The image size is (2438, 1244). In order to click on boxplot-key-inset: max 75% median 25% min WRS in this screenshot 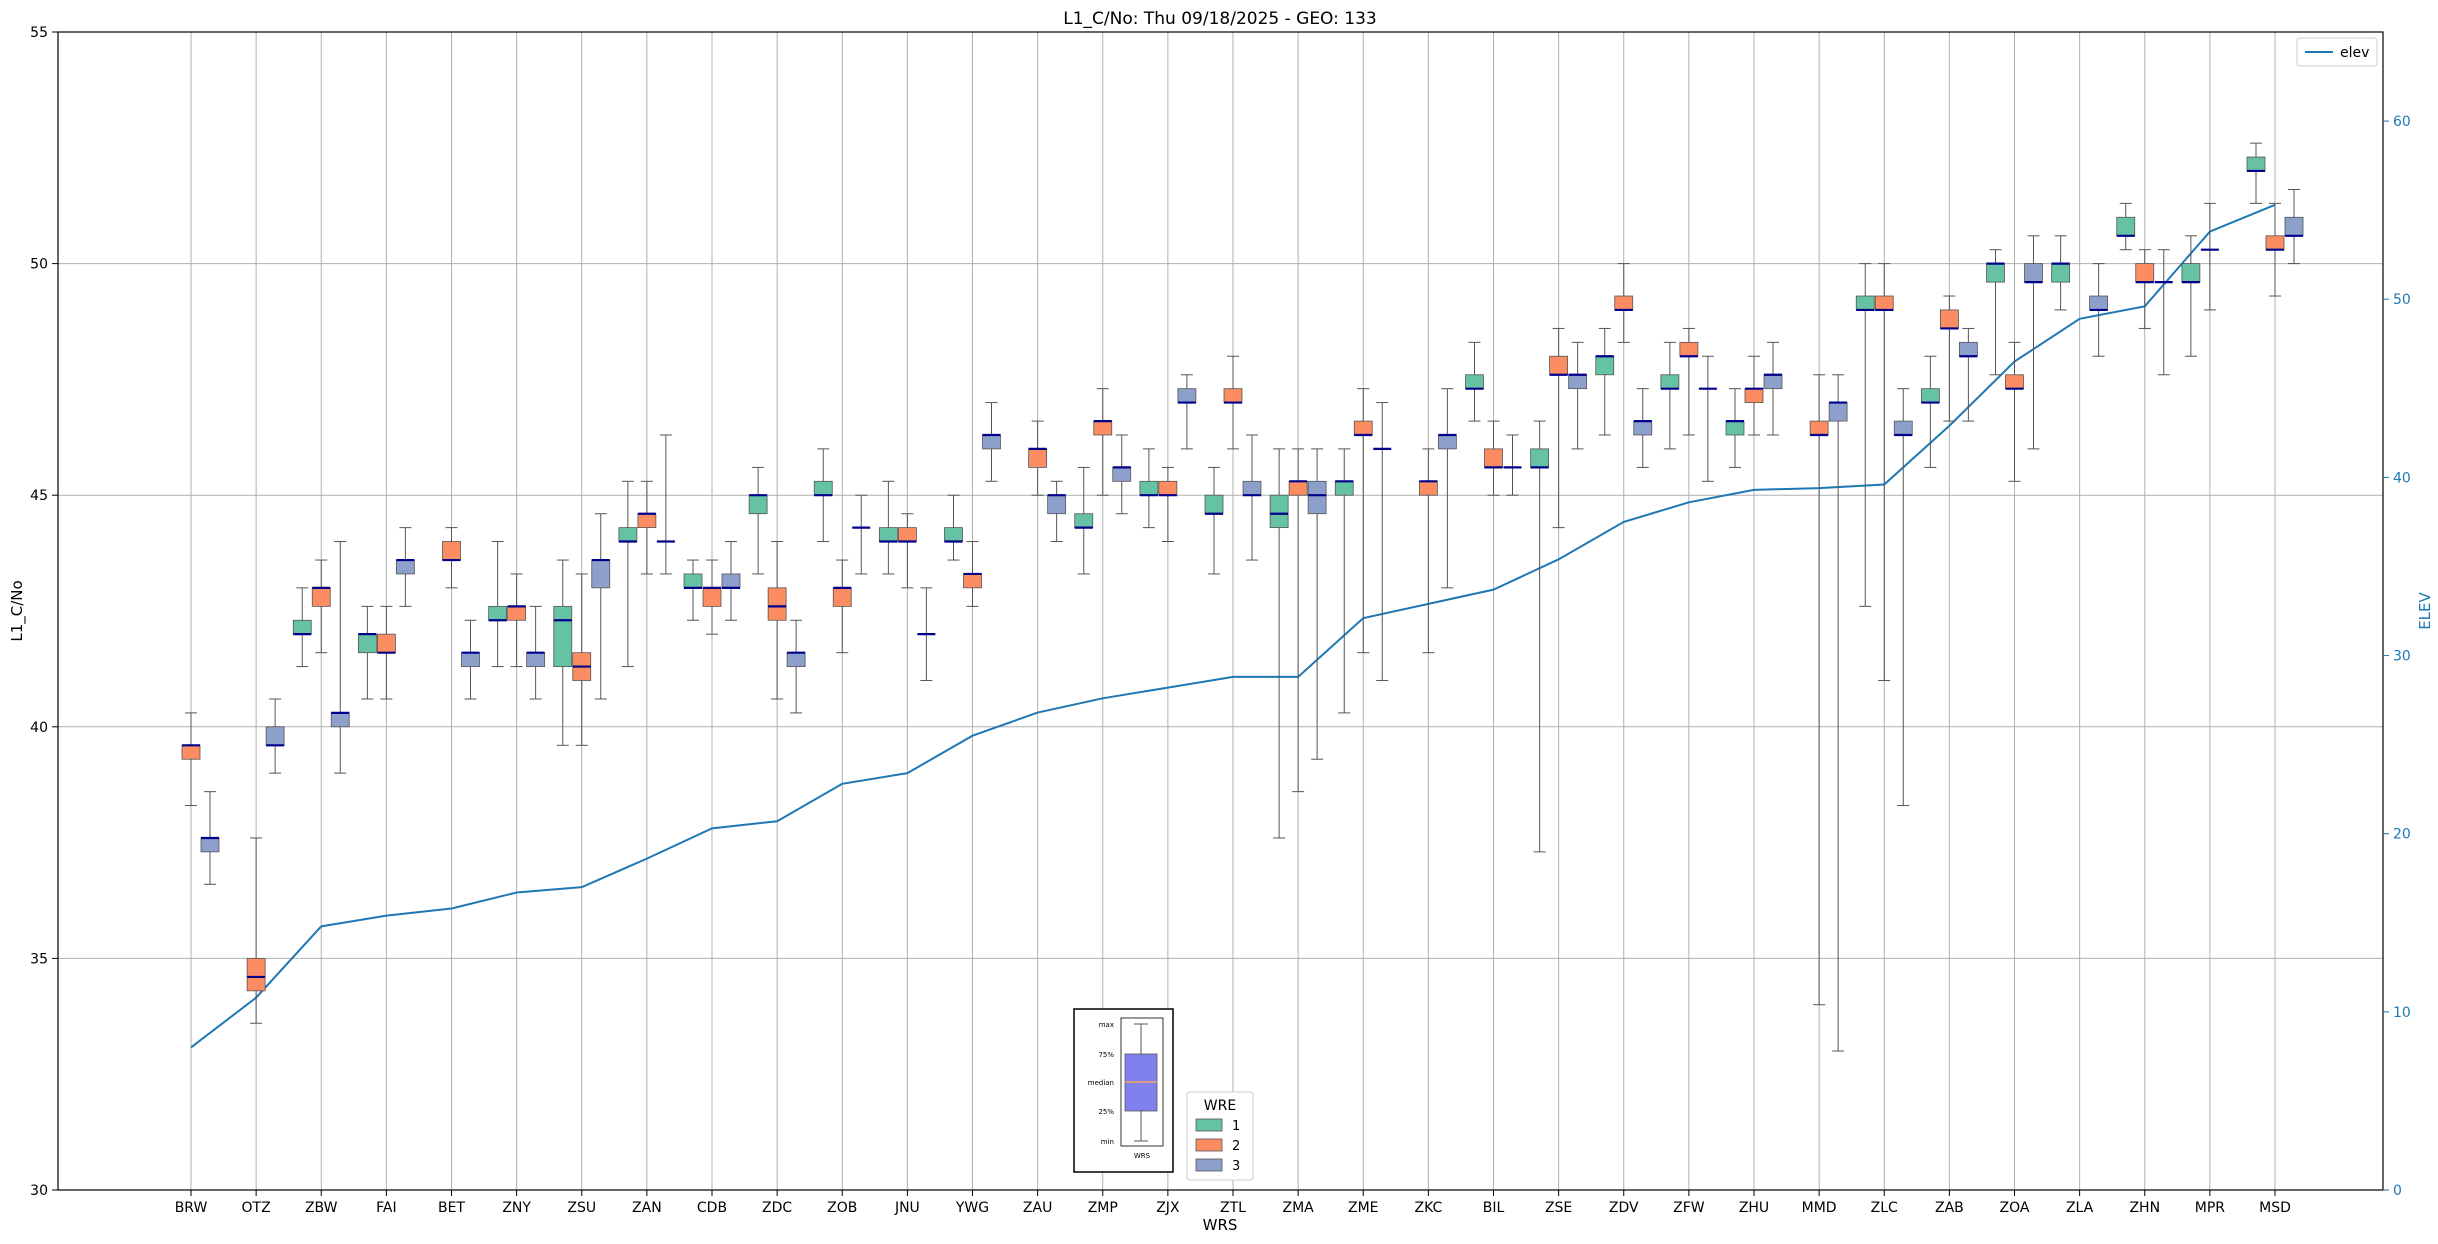, I will do `click(1123, 1090)`.